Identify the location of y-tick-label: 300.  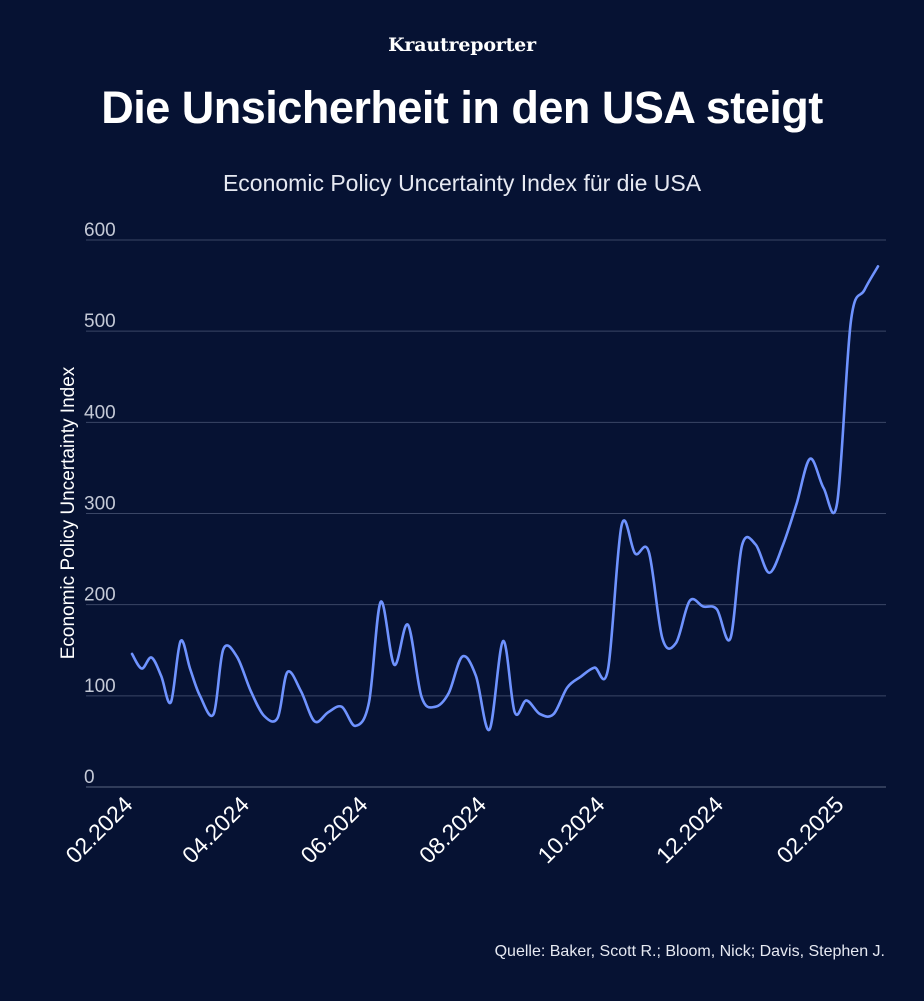
(100, 504).